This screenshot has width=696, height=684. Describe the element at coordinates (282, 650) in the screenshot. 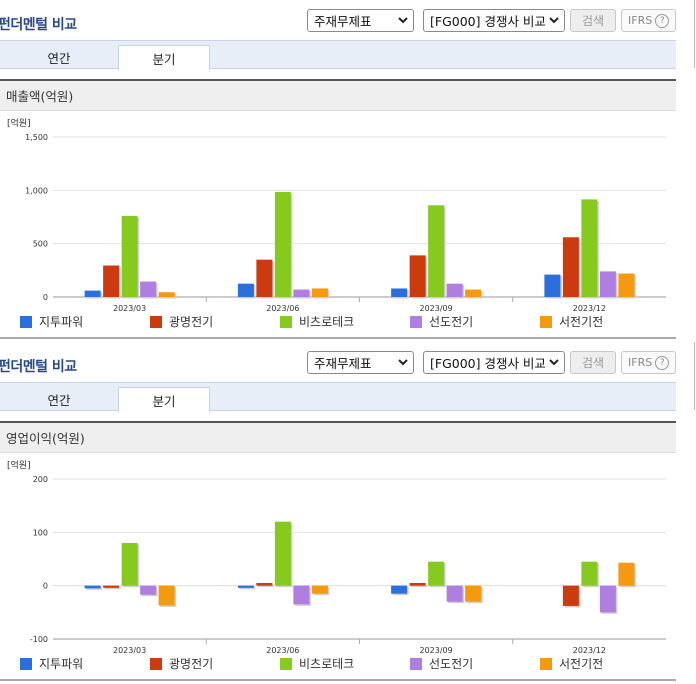

I see `x-tick-label: 2023/06` at that location.